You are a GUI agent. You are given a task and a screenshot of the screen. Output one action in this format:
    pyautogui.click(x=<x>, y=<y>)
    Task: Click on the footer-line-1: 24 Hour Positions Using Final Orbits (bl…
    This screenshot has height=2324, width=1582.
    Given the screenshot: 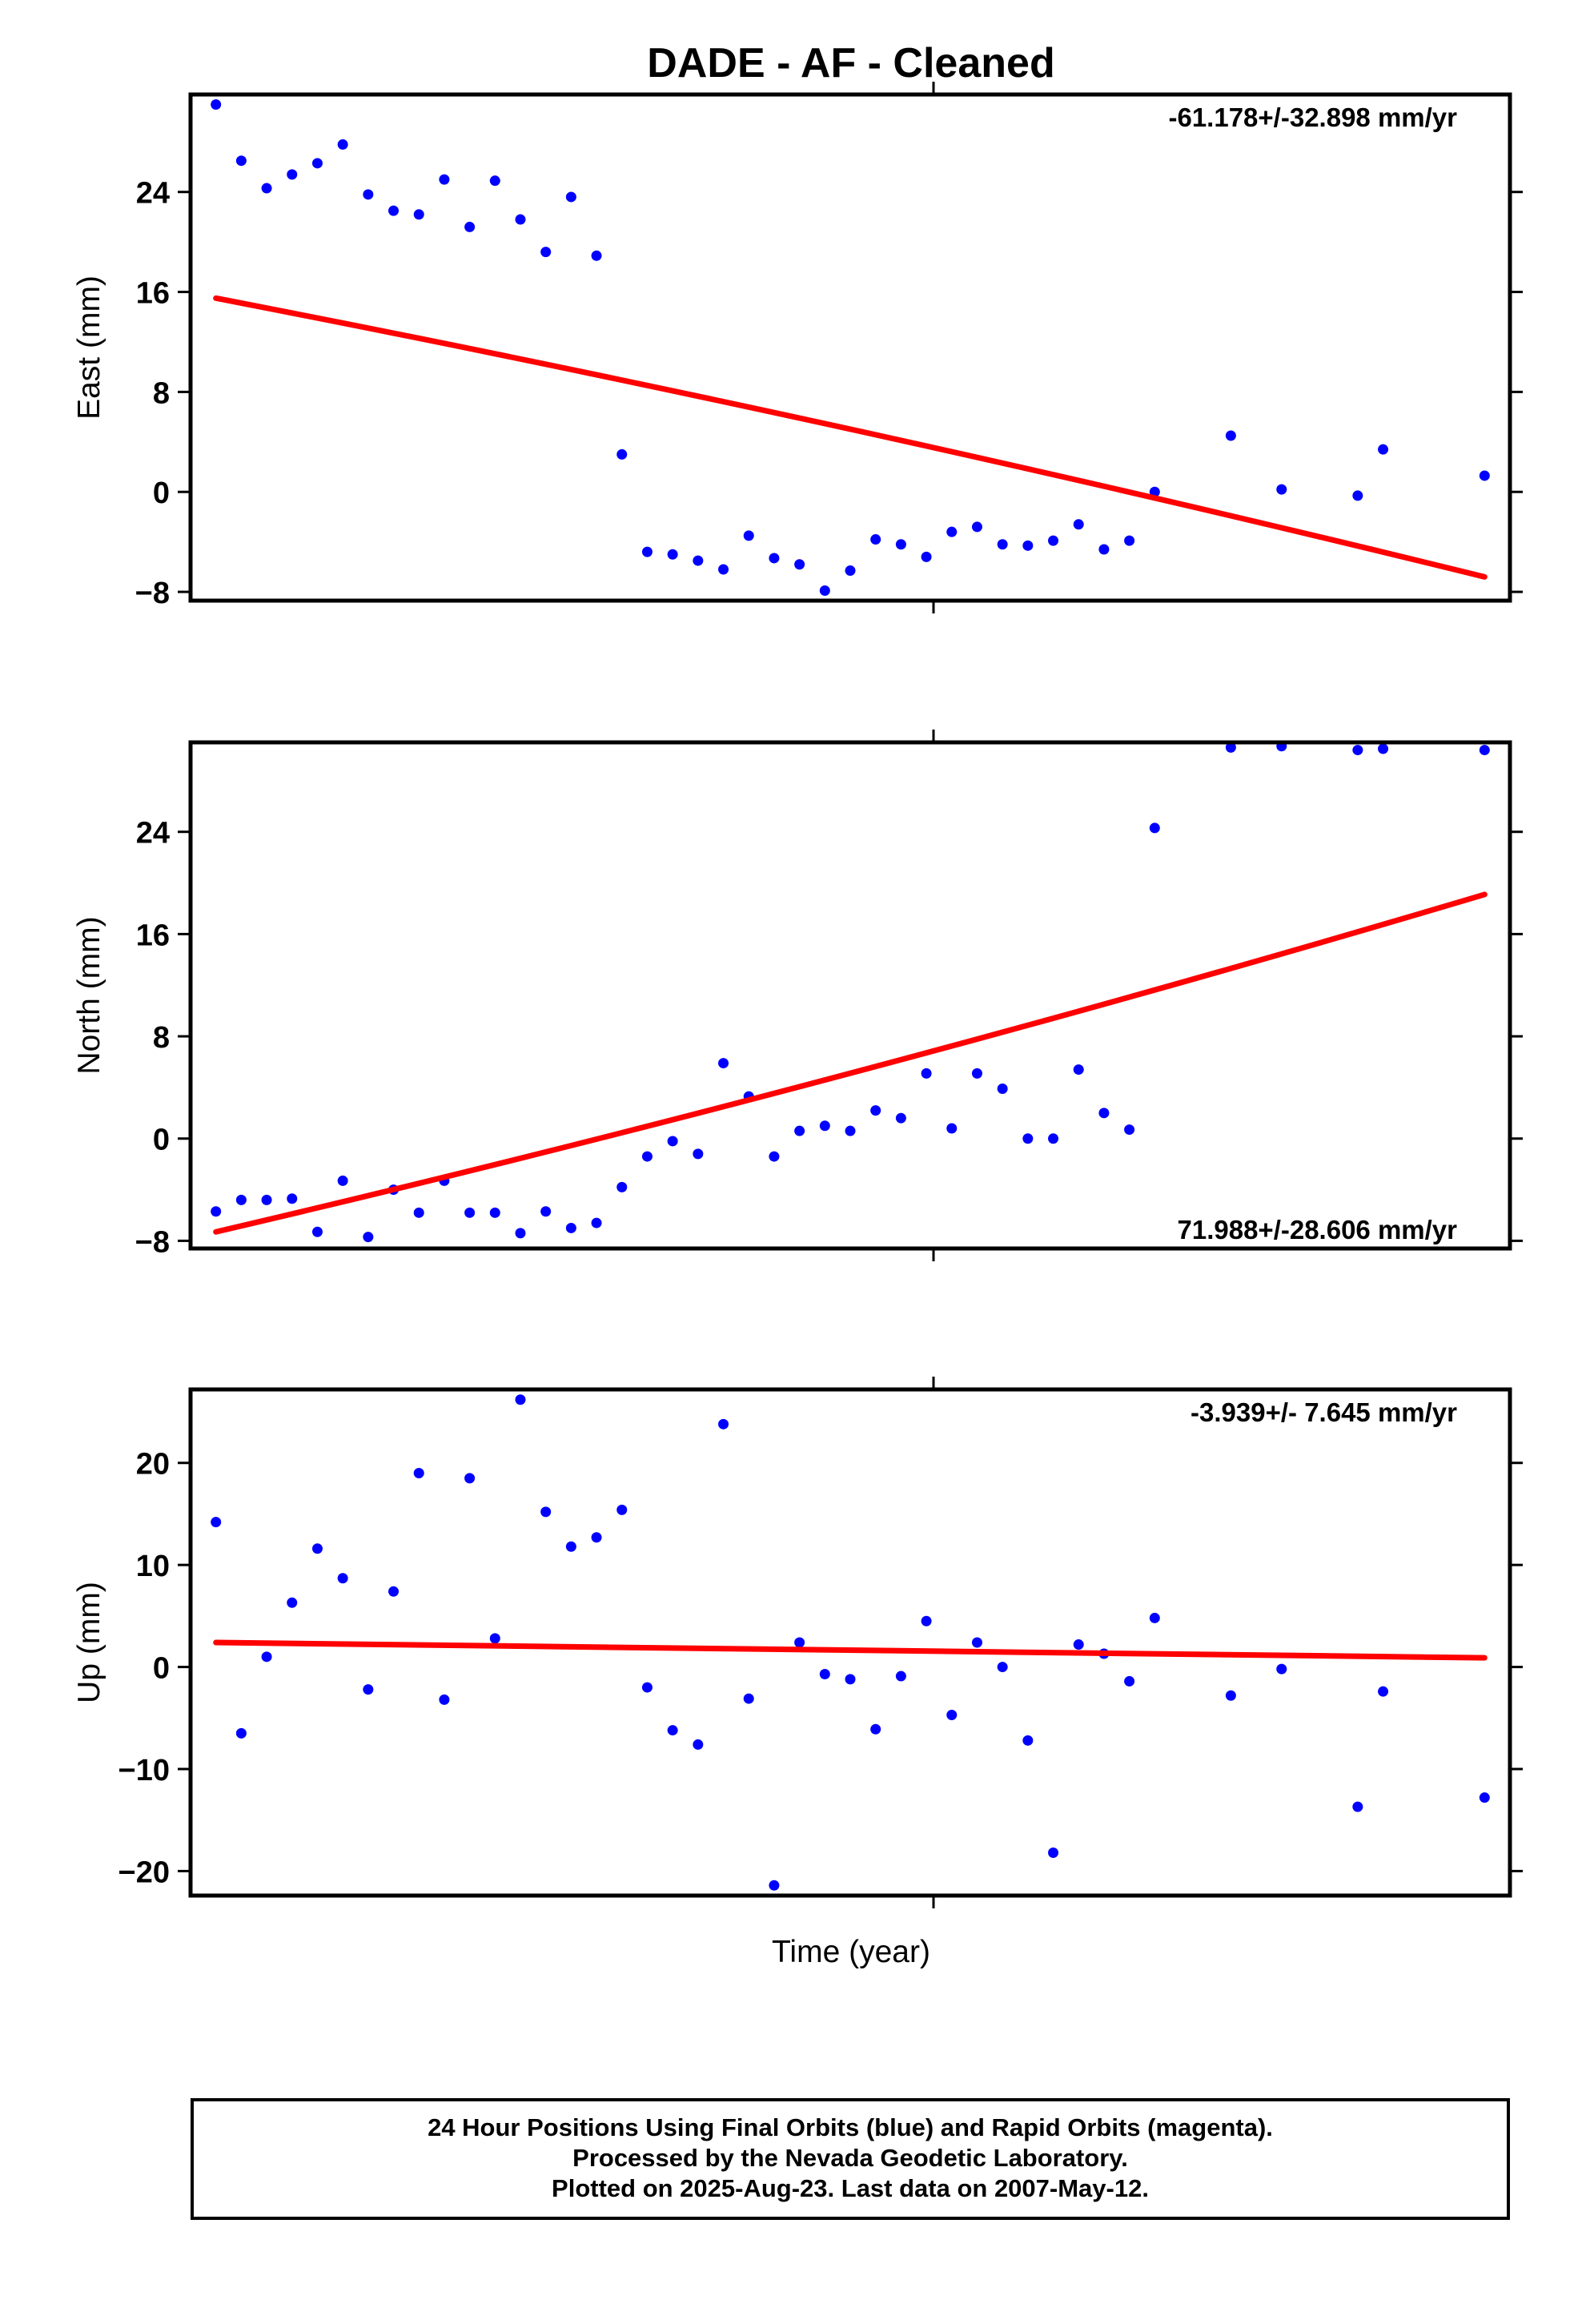 What is the action you would take?
    pyautogui.click(x=850, y=2127)
    